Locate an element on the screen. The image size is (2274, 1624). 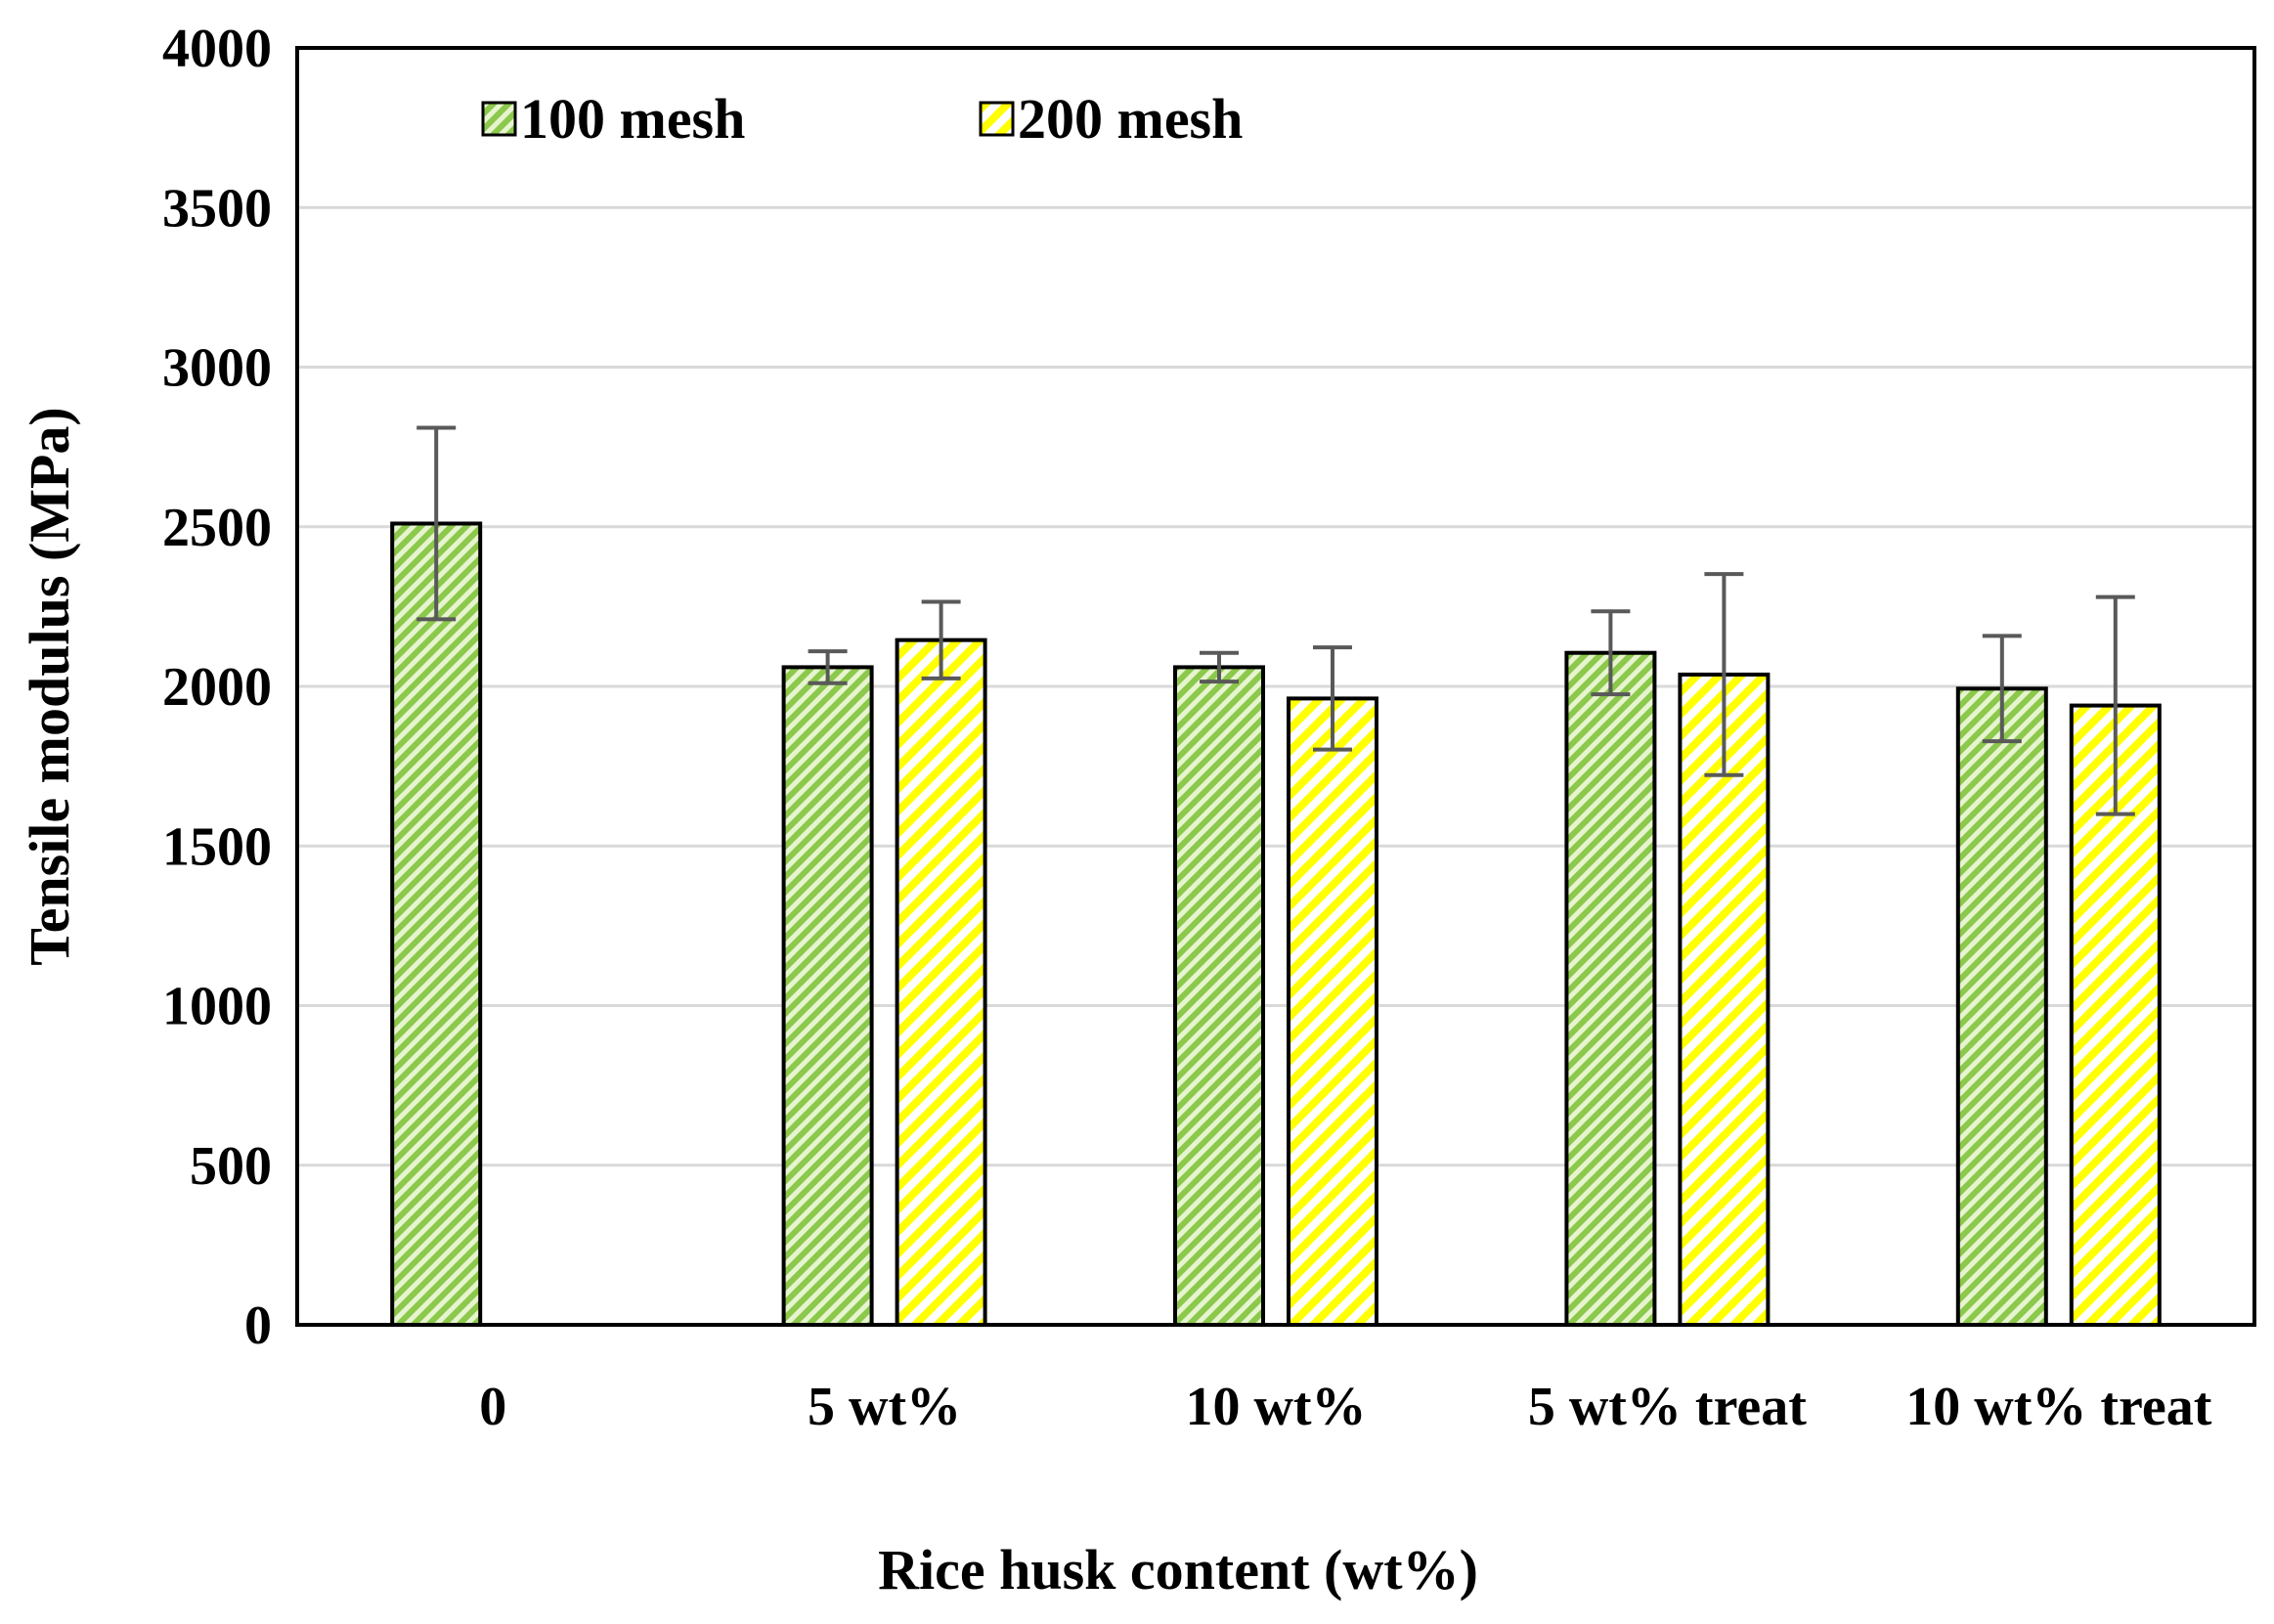
y-tick-label-0: 0 is located at coordinates (258, 1326).